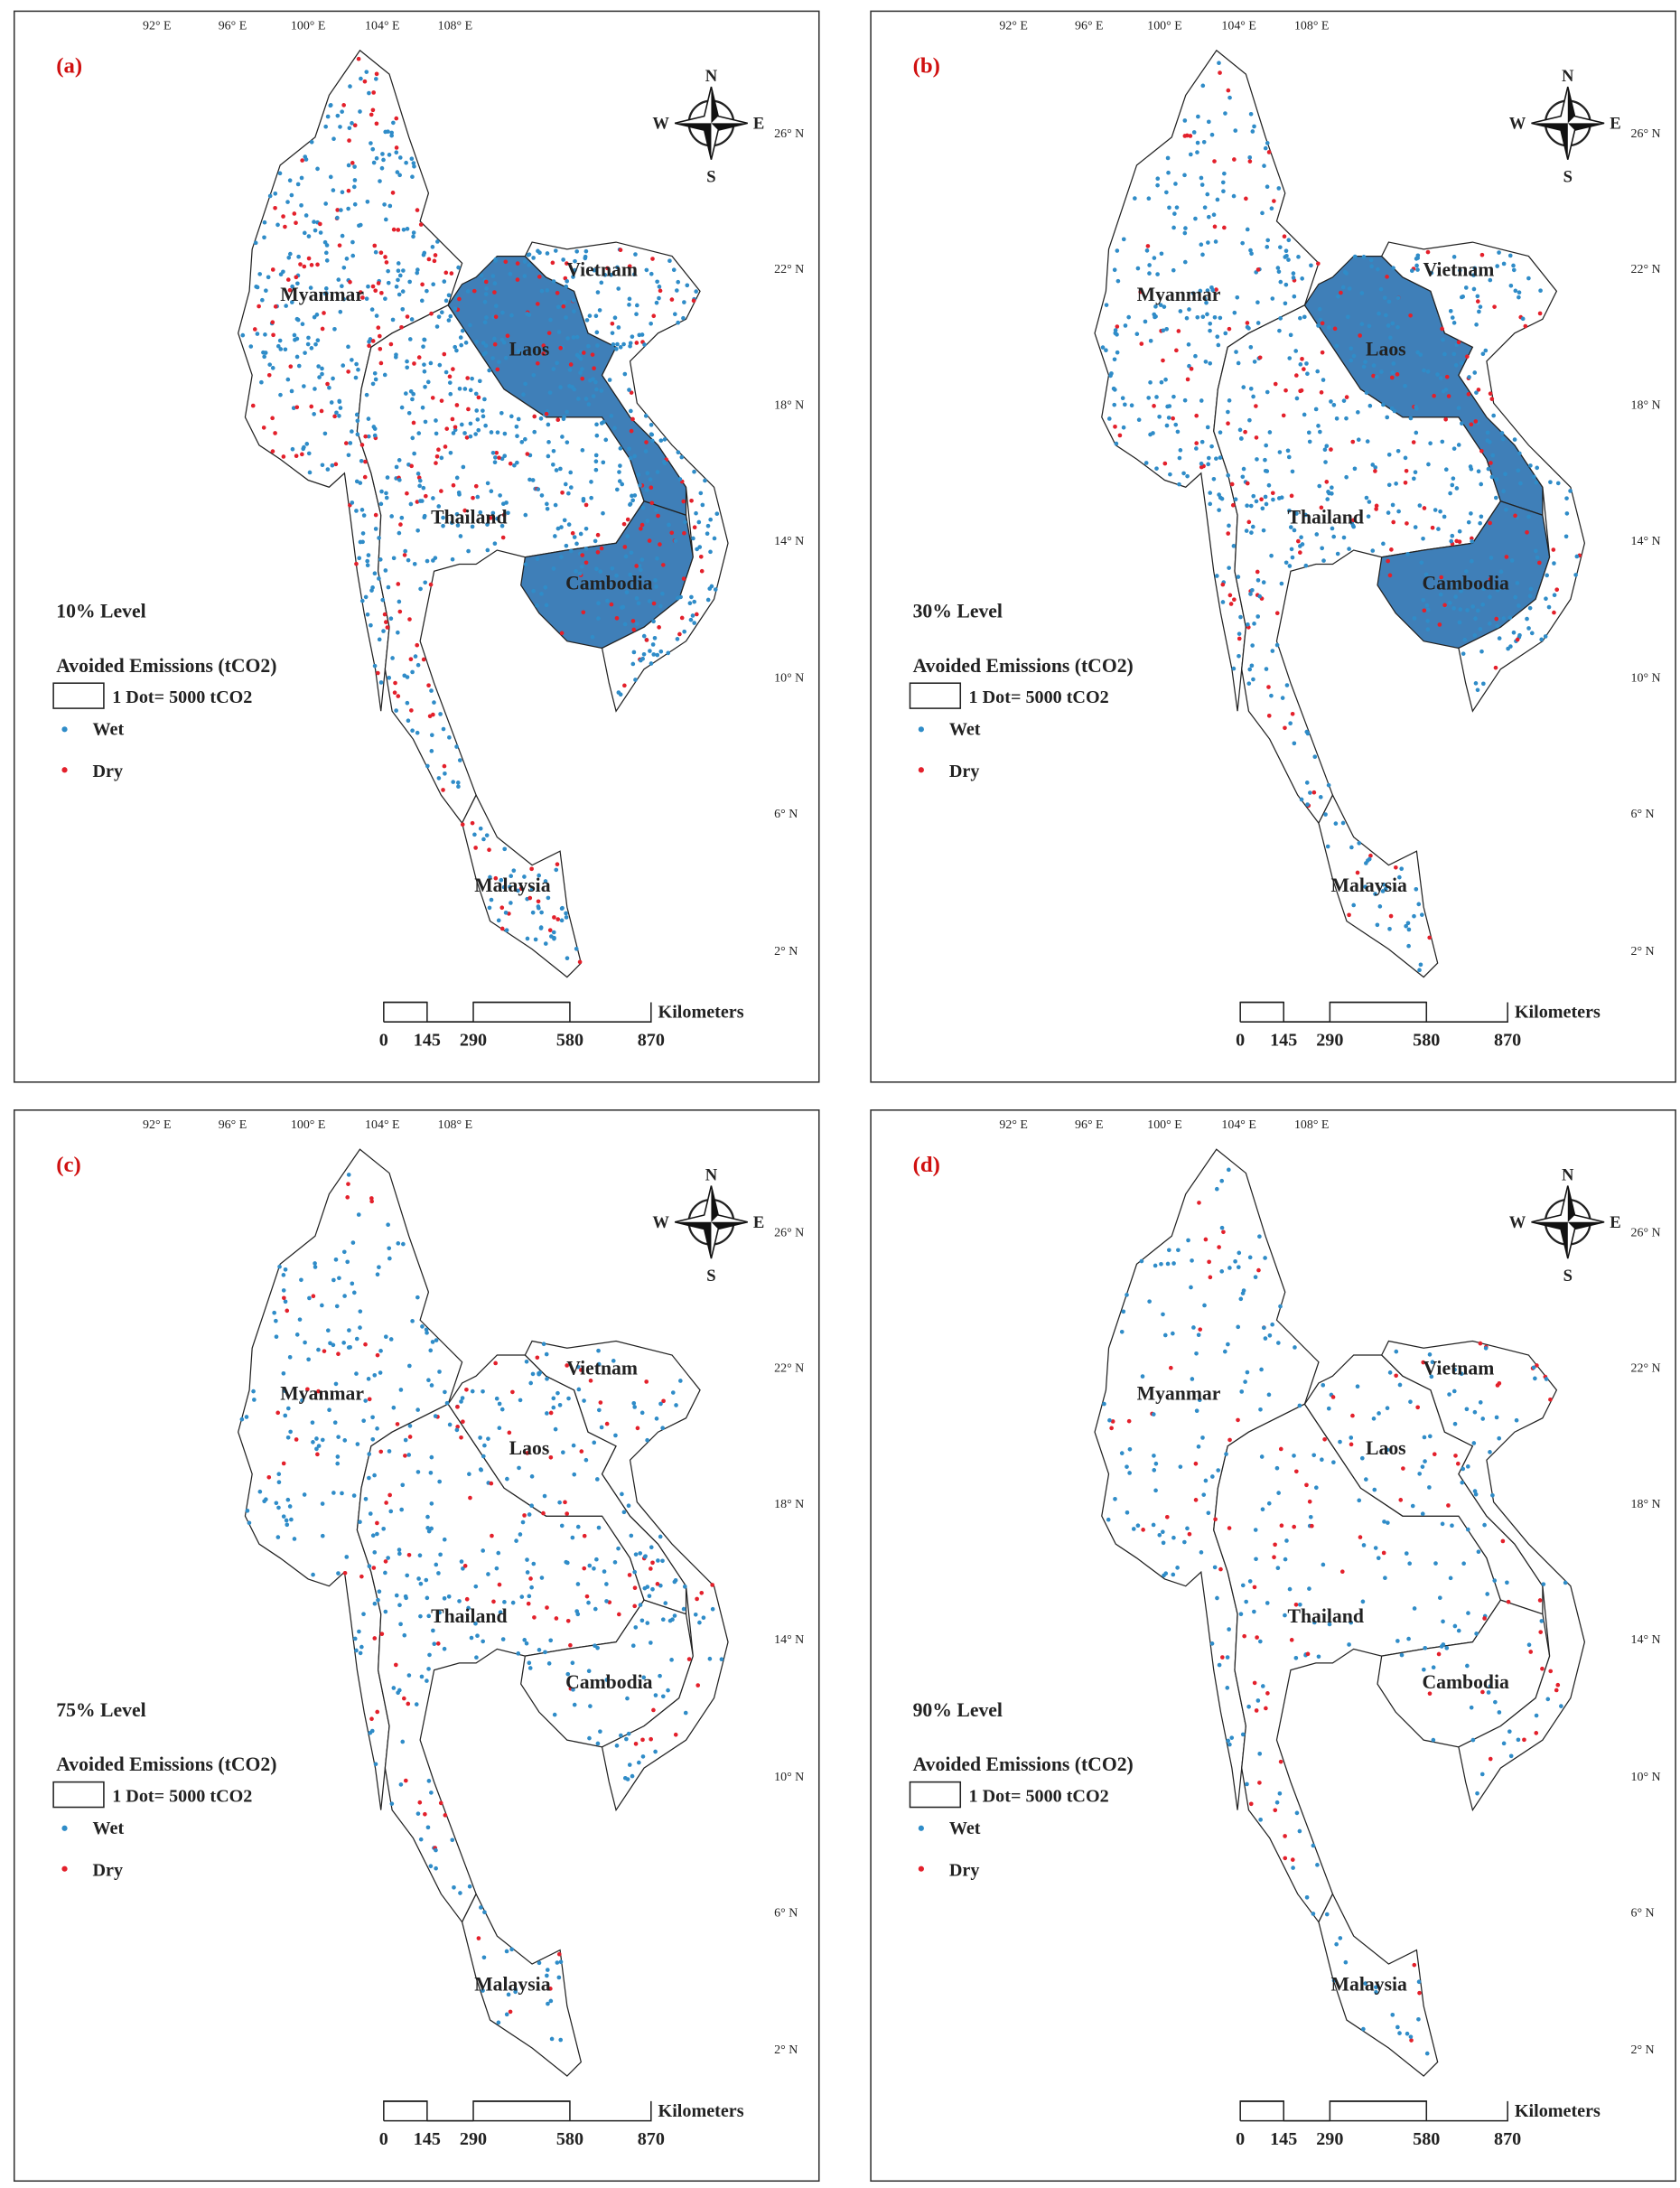  I want to click on latitude-label: 6° N, so click(786, 1913).